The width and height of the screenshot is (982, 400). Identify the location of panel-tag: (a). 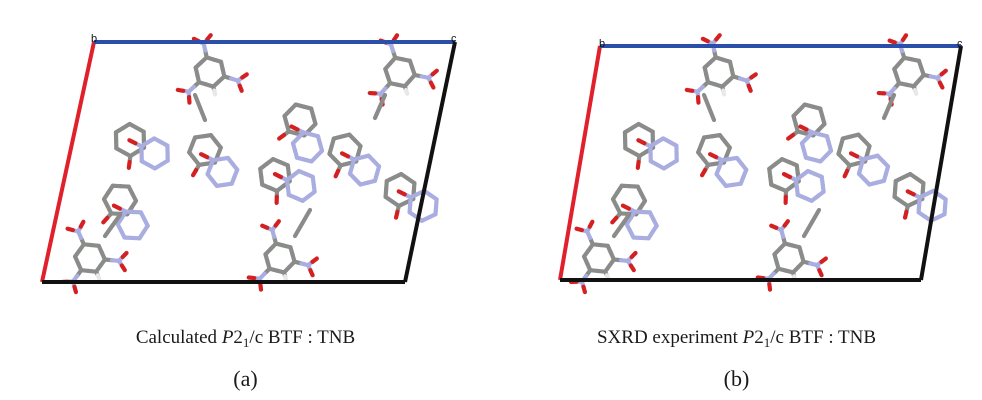
(245, 378).